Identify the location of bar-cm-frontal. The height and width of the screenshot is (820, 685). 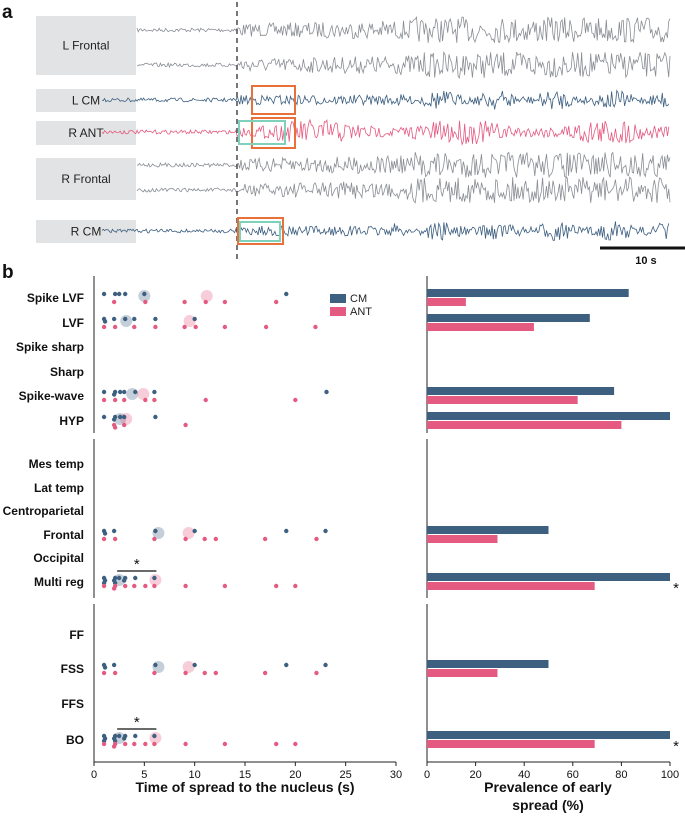
(488, 530).